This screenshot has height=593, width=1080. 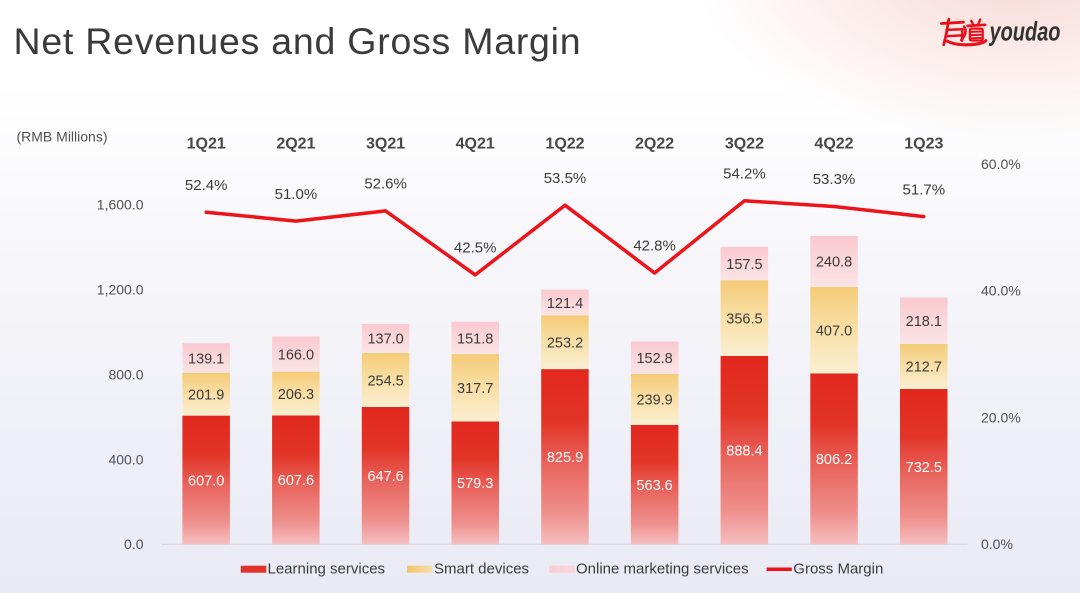 What do you see at coordinates (206, 144) in the screenshot?
I see `svg-text: 1Q21` at bounding box center [206, 144].